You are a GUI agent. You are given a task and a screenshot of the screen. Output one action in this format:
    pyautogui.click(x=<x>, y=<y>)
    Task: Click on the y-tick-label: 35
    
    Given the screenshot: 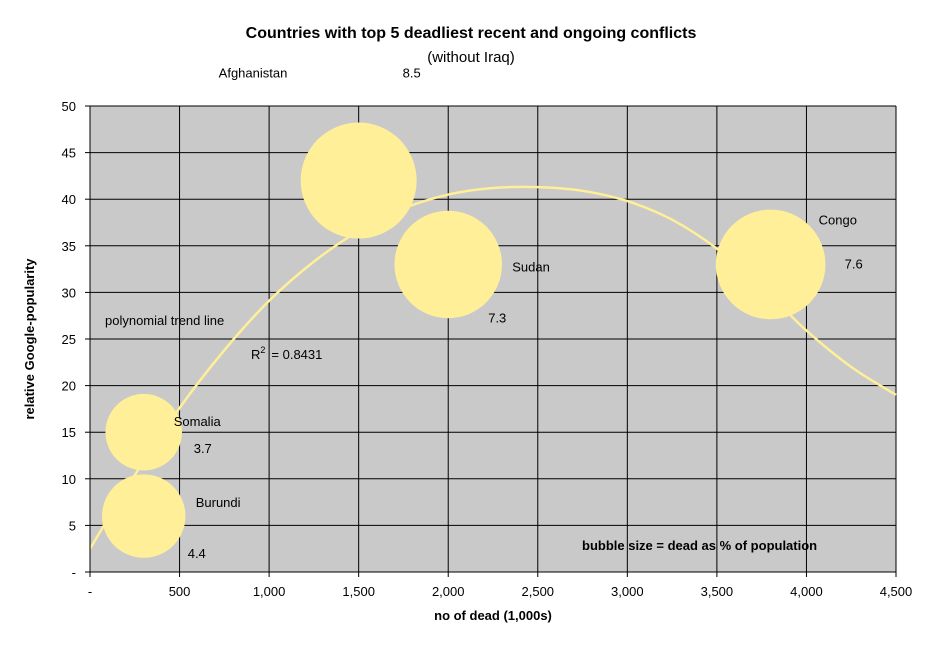 What is the action you would take?
    pyautogui.click(x=69, y=246)
    